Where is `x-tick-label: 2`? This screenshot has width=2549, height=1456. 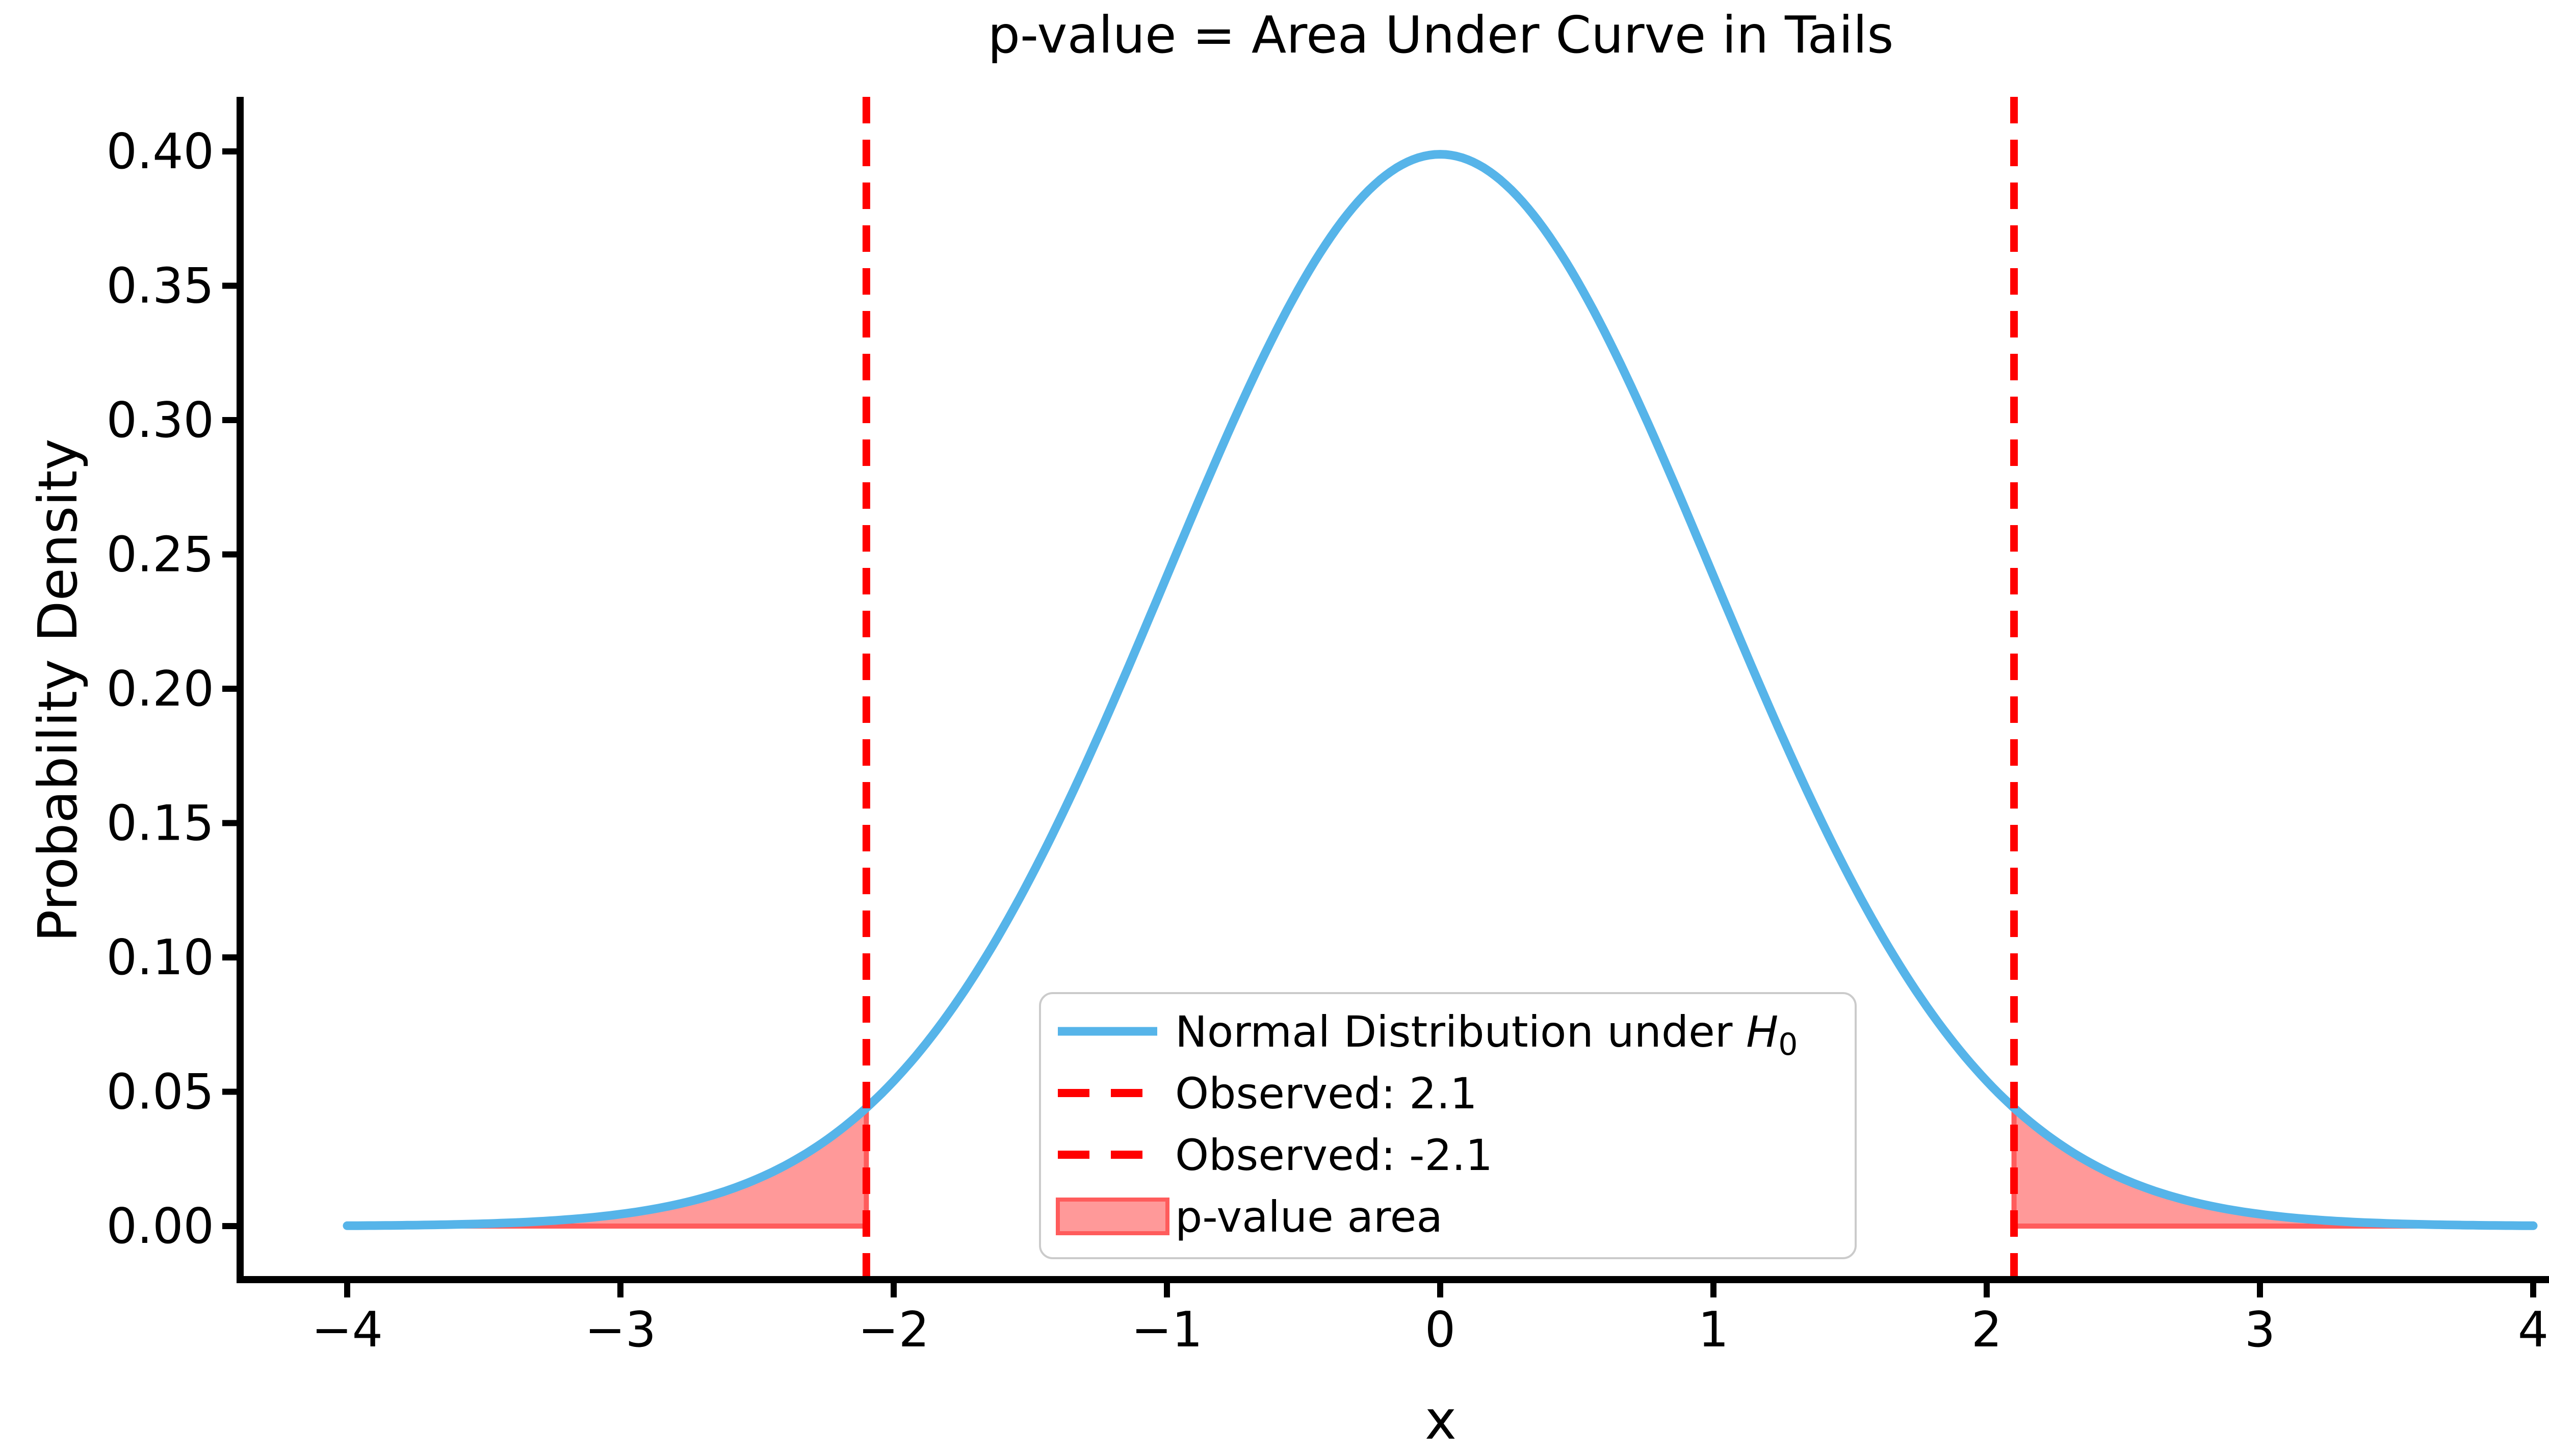
x-tick-label: 2 is located at coordinates (1986, 1330).